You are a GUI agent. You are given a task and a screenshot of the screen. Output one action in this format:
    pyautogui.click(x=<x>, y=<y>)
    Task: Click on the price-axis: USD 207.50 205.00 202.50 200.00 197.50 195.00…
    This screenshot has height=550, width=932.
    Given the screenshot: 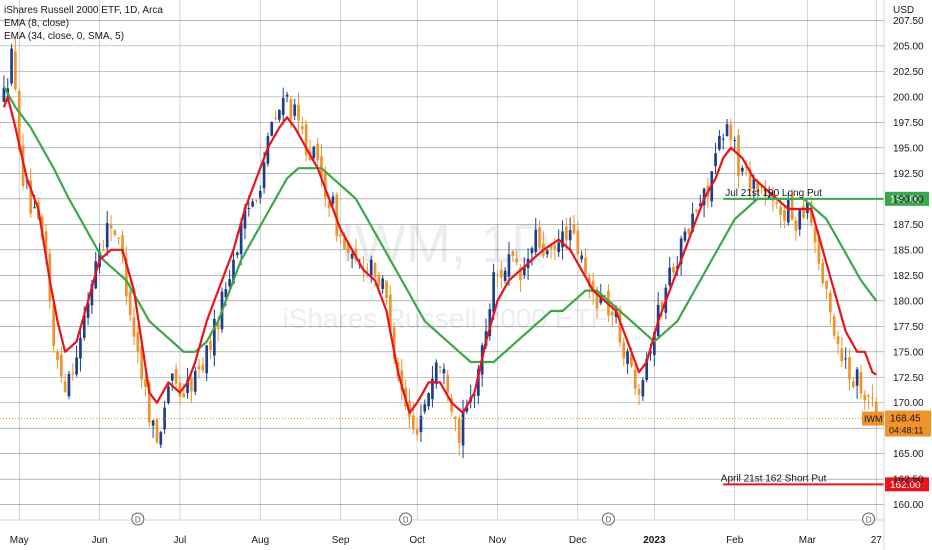 What is the action you would take?
    pyautogui.click(x=903, y=275)
    